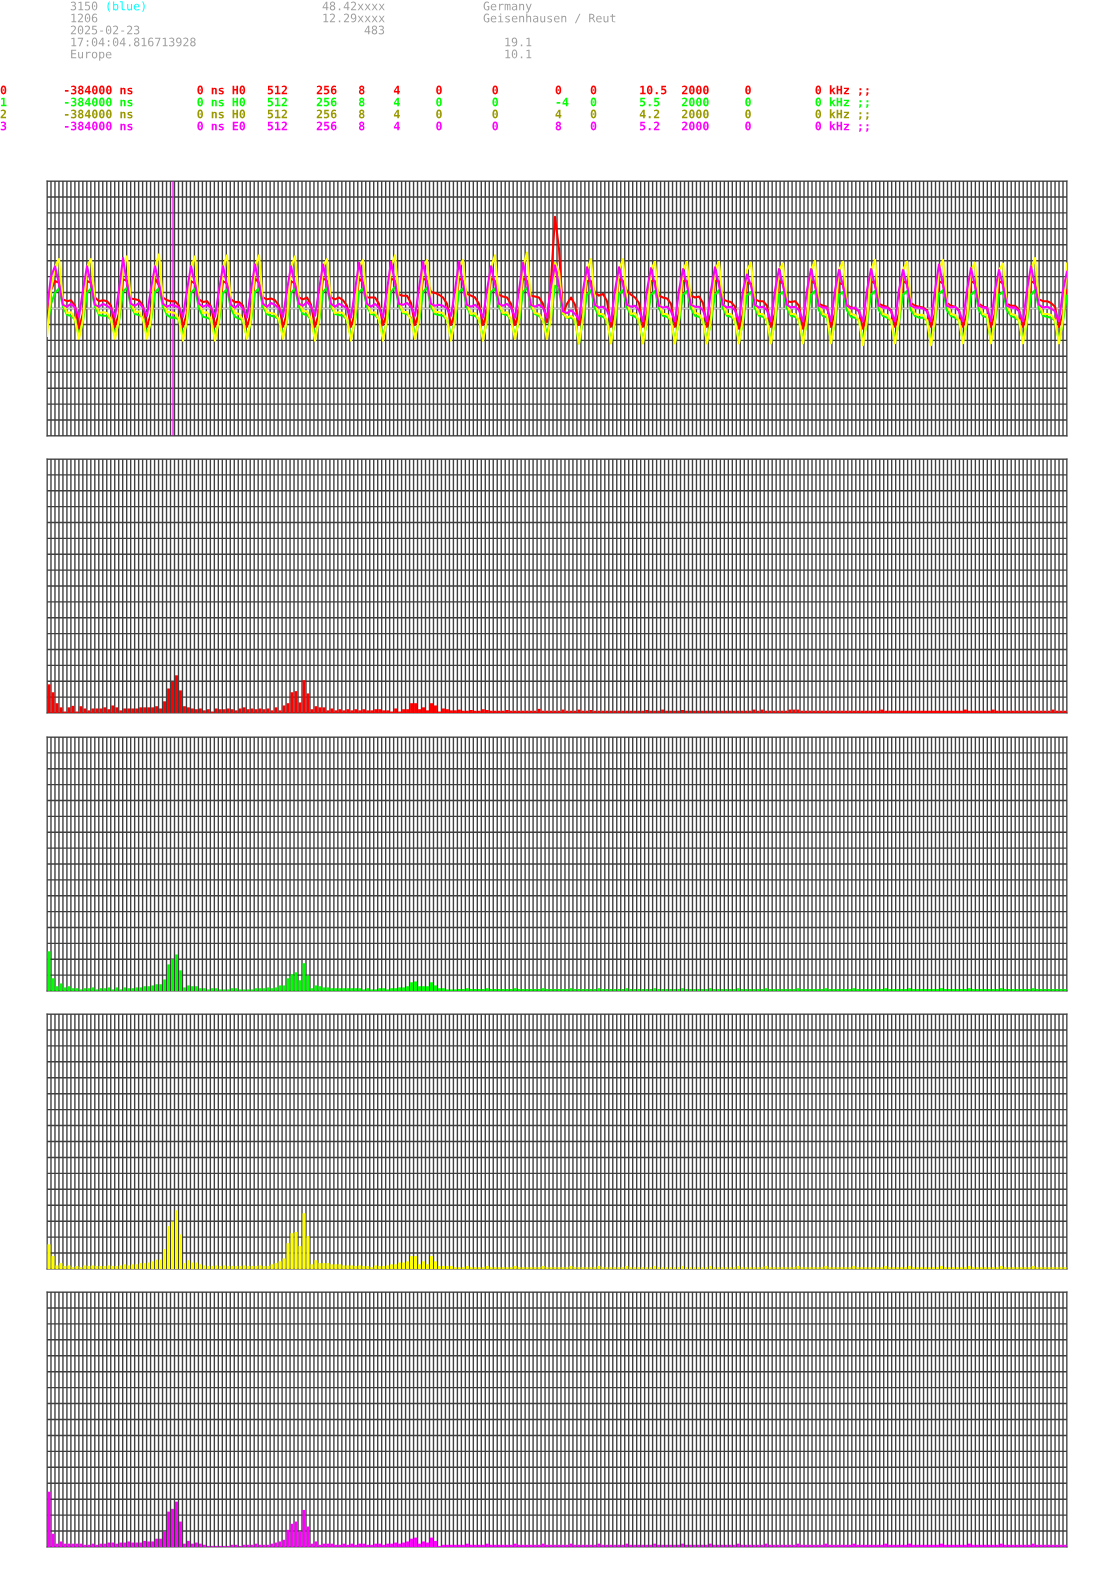 The height and width of the screenshot is (1571, 1095). Describe the element at coordinates (354, 18) in the screenshot. I see `text: 12.29xxxx` at that location.